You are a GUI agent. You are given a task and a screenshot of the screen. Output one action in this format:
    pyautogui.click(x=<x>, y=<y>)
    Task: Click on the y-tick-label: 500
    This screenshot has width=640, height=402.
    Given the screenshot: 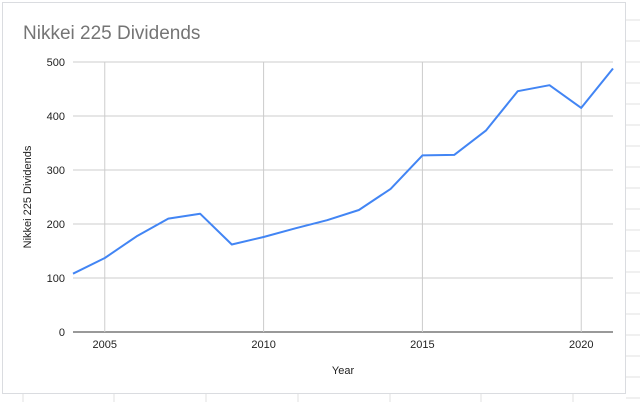 What is the action you would take?
    pyautogui.click(x=56, y=63)
    